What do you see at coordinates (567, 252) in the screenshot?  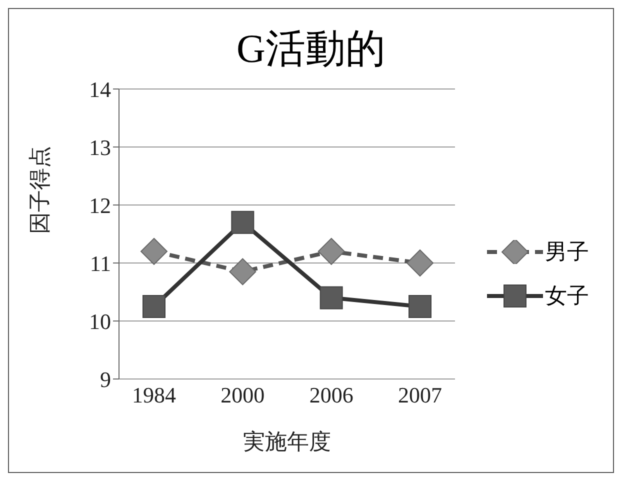 I see `legend-label: 男子` at bounding box center [567, 252].